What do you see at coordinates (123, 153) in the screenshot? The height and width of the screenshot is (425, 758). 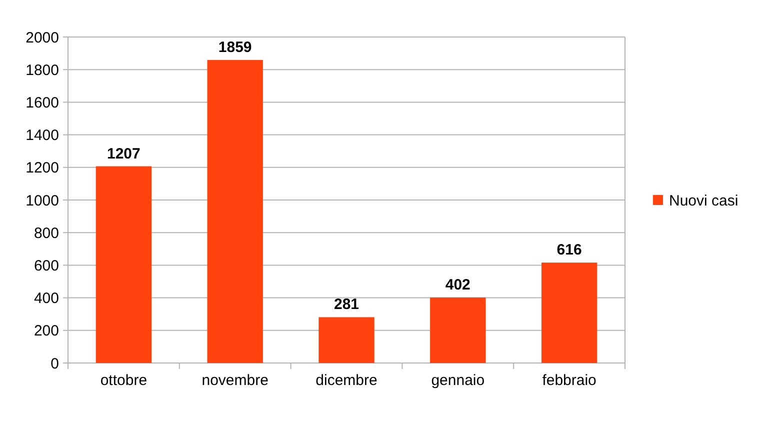 I see `data-label: 1207` at bounding box center [123, 153].